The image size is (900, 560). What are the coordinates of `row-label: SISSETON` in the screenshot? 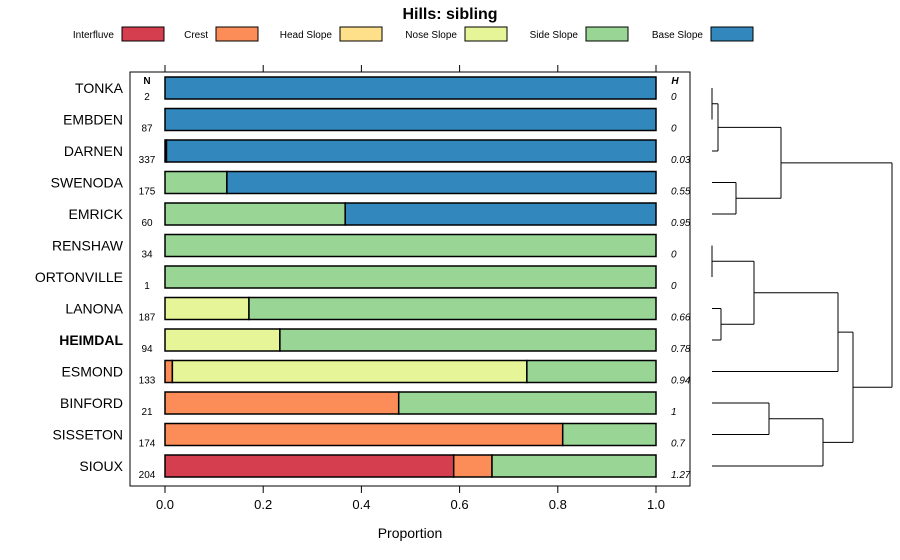 It's located at (87, 435).